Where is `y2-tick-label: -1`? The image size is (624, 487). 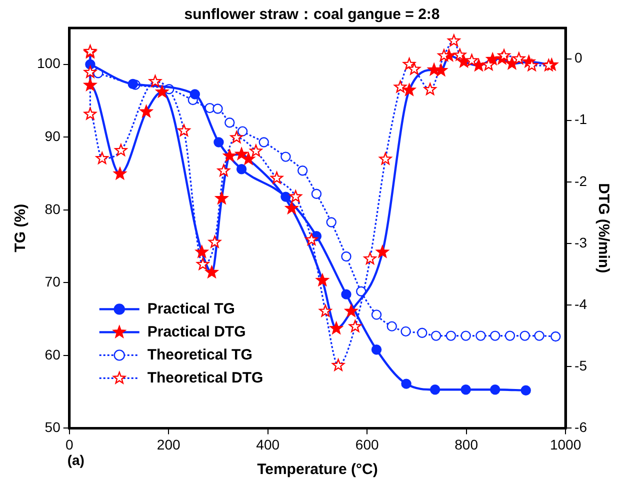 y2-tick-label: -1 is located at coordinates (581, 119).